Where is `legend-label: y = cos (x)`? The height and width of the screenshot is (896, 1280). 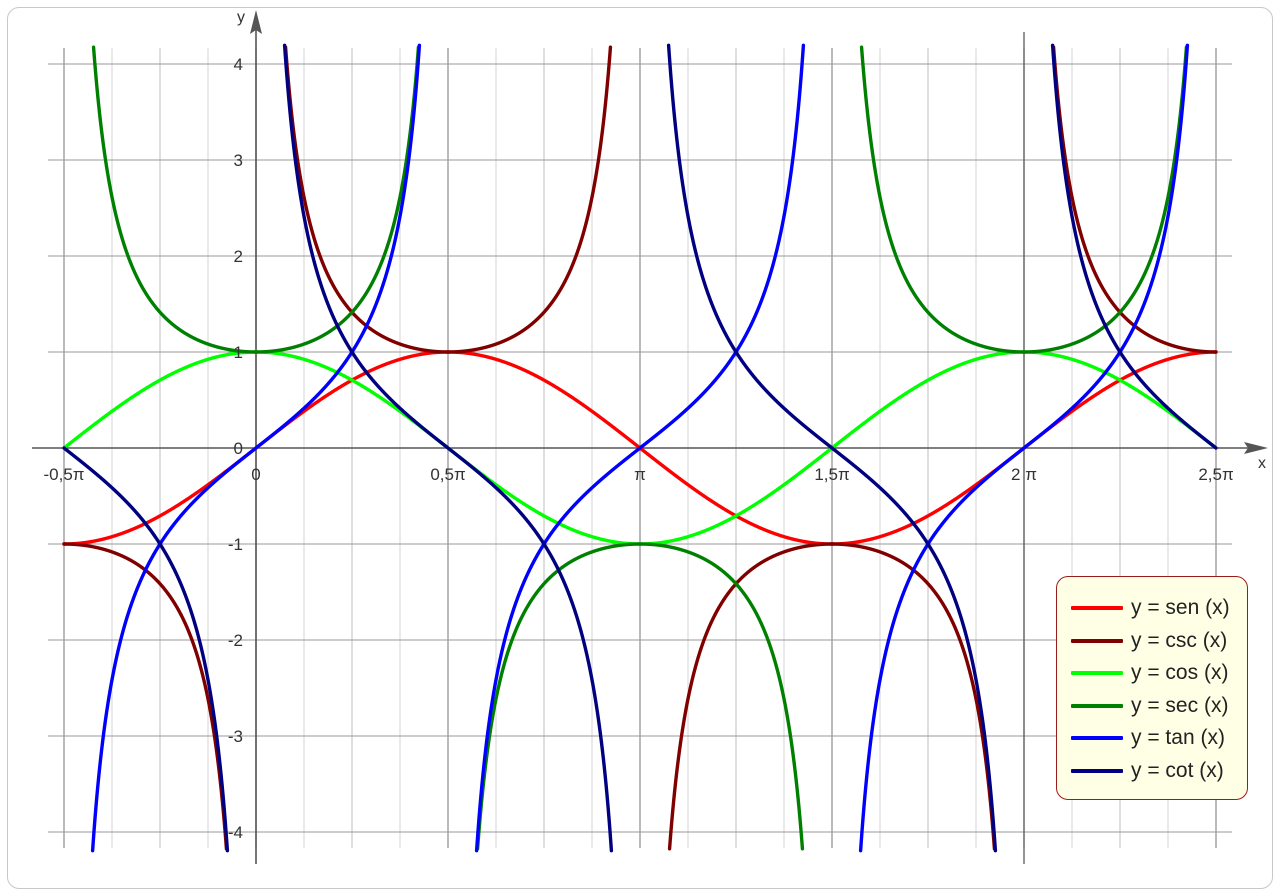 legend-label: y = cos (x) is located at coordinates (1180, 673).